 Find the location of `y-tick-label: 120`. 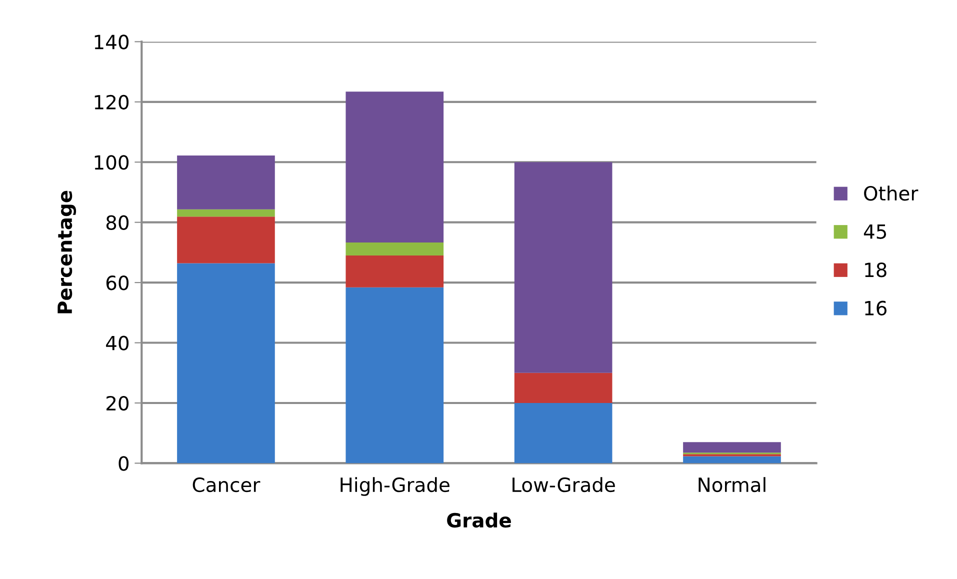

y-tick-label: 120 is located at coordinates (111, 102).